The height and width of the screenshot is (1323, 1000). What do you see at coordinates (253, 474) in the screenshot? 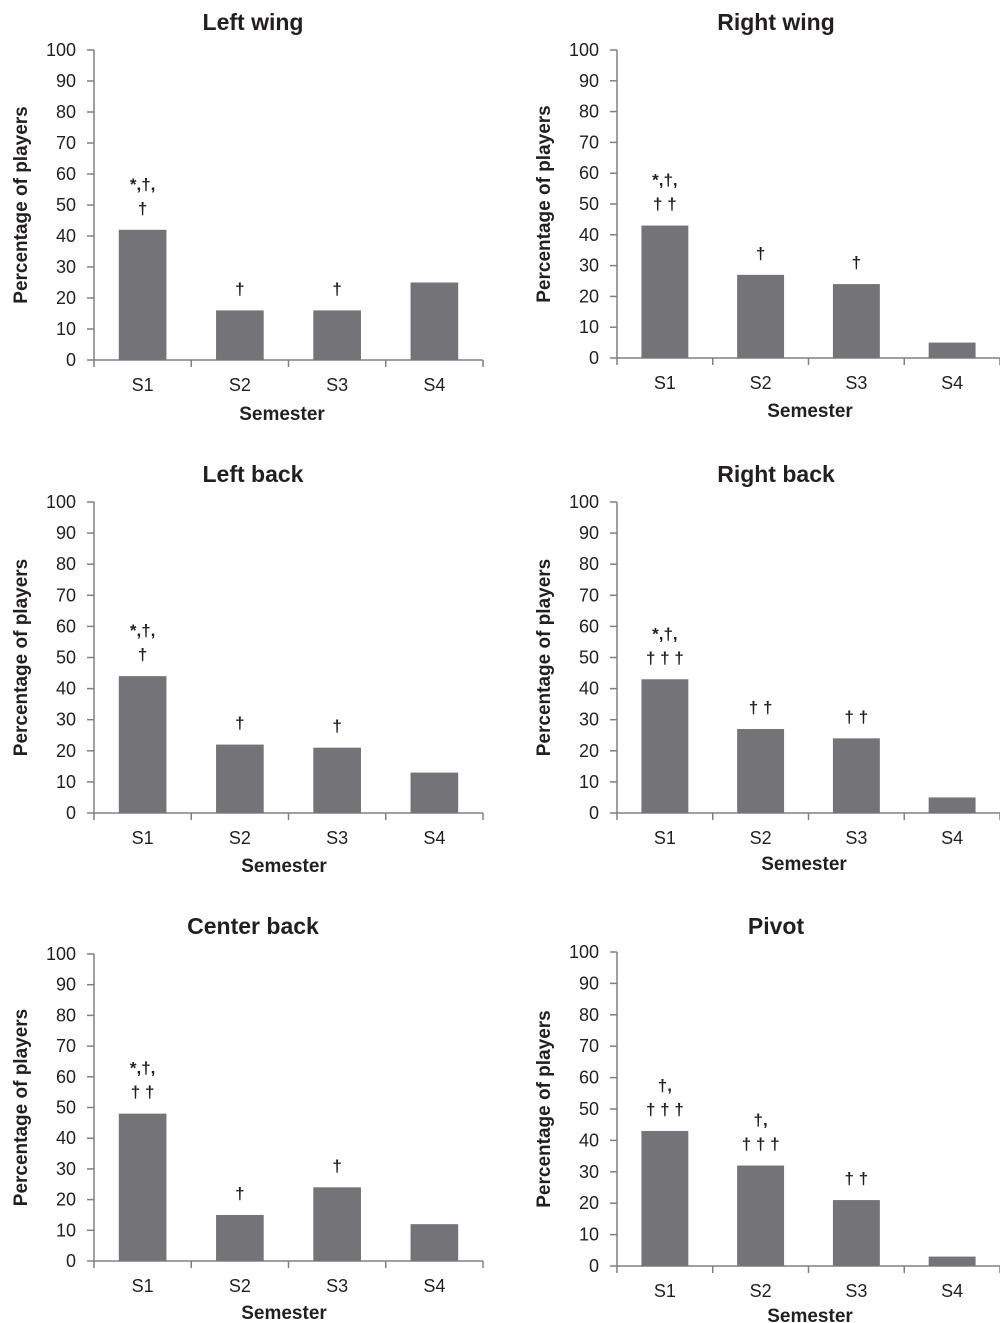
I see `chart-title: Left back` at bounding box center [253, 474].